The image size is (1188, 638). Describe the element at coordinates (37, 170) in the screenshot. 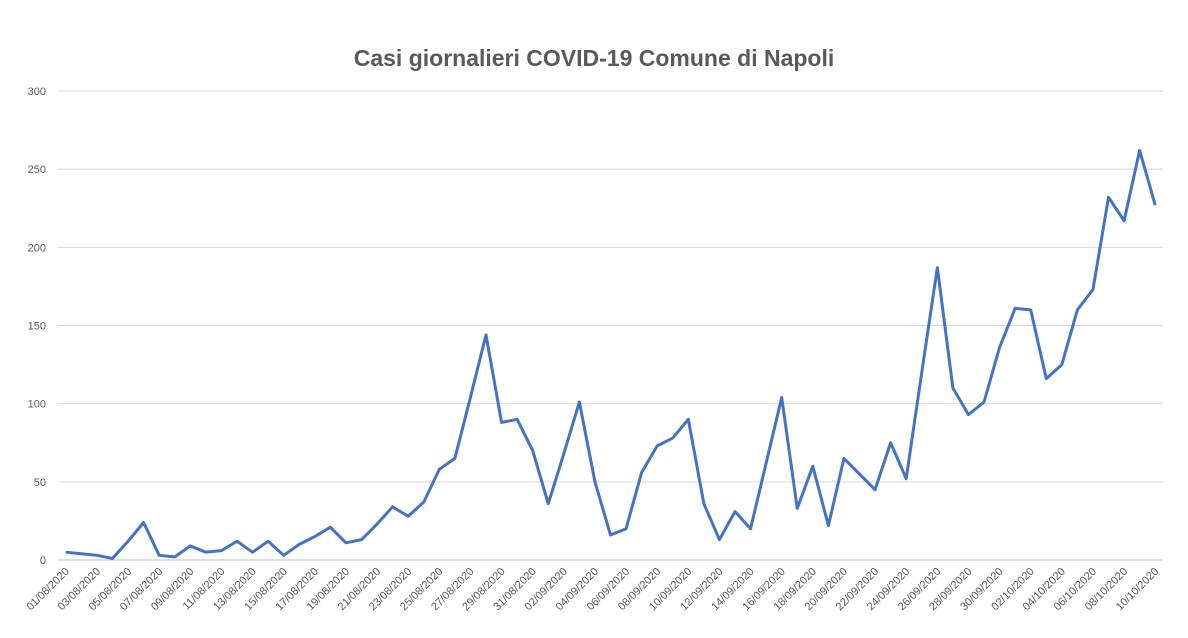

I see `y-tick-label: 250` at that location.